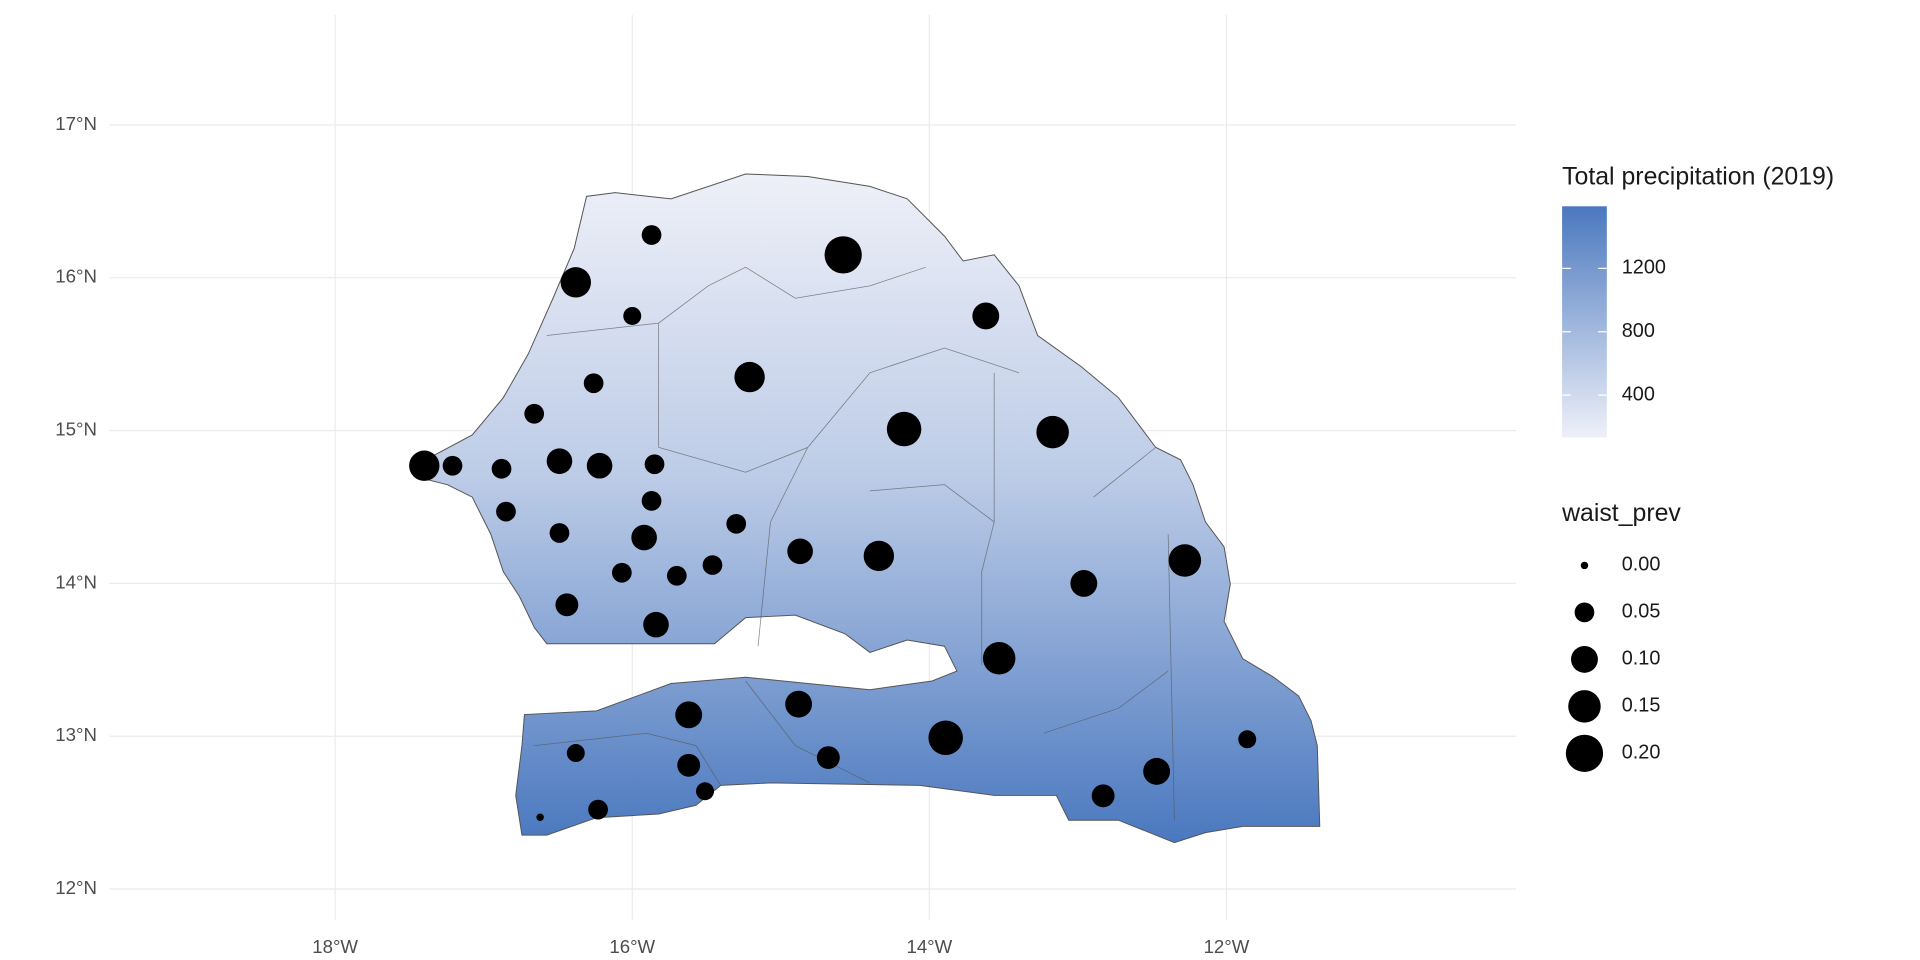 The width and height of the screenshot is (1920, 960). What do you see at coordinates (76, 429) in the screenshot?
I see `y-tick-label: 15°N` at bounding box center [76, 429].